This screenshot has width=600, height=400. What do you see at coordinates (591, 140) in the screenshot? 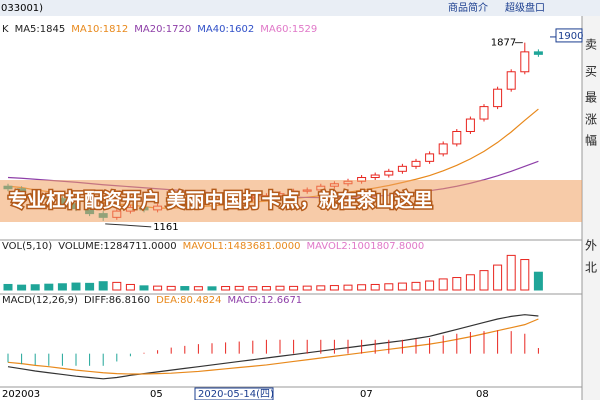
I see `side-button: 幅` at bounding box center [591, 140].